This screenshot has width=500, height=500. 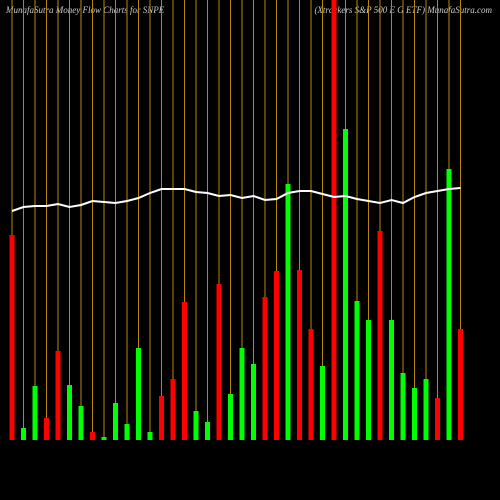 I want to click on chart-title: MunafaSutra Money Flow Charts for SNPE, so click(x=85, y=10).